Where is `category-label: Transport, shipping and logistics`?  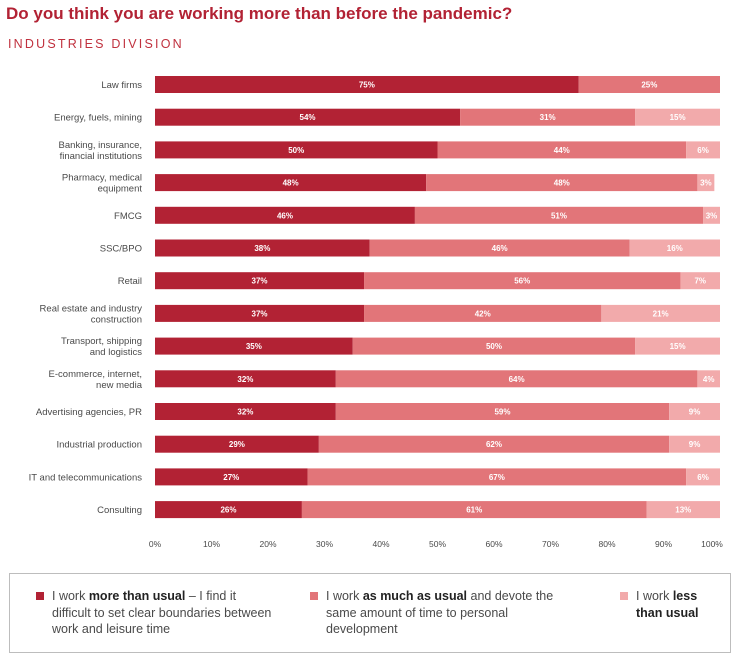 category-label: Transport, shipping and logistics is located at coordinates (101, 347).